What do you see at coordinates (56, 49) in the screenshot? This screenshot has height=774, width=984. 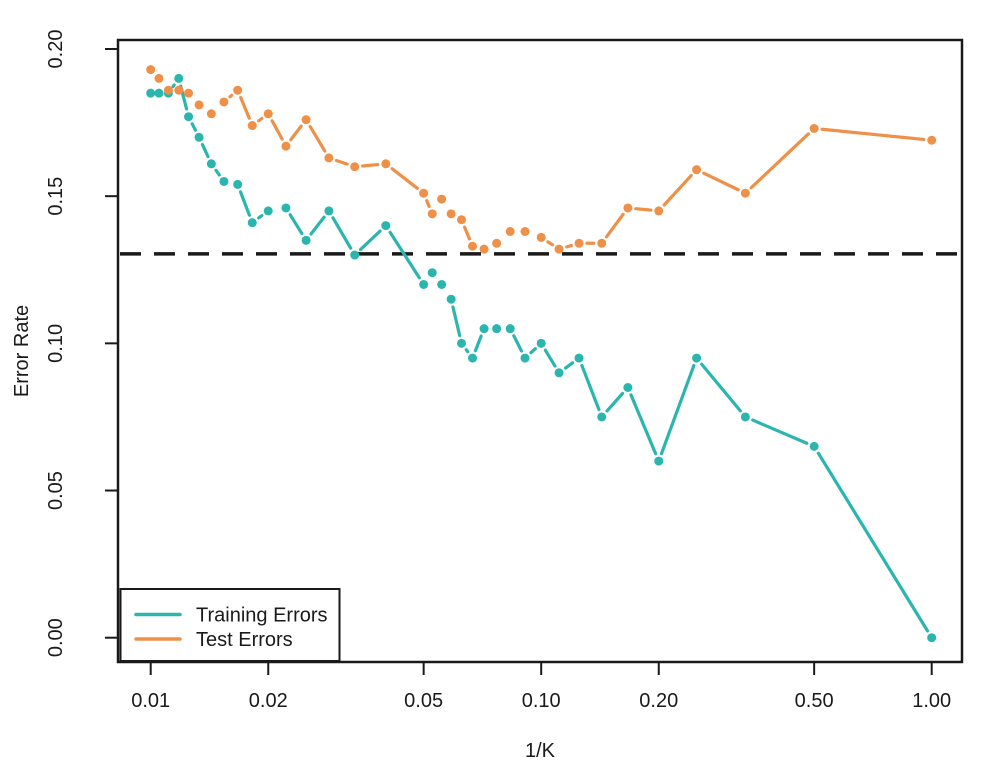 I see `y-tick-label: 0.20` at bounding box center [56, 49].